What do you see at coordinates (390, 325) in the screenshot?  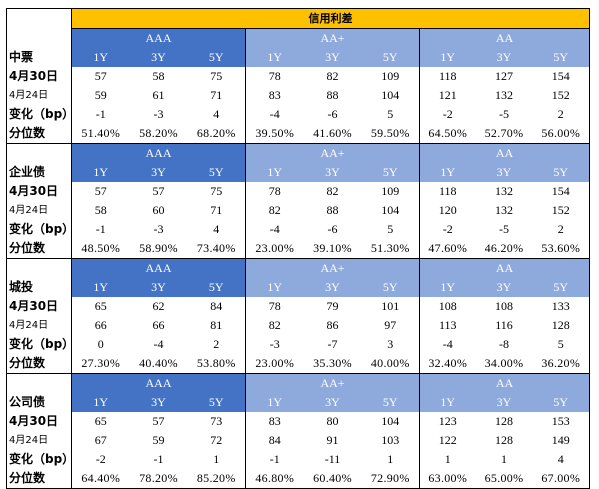 I see `value-cell: 97` at bounding box center [390, 325].